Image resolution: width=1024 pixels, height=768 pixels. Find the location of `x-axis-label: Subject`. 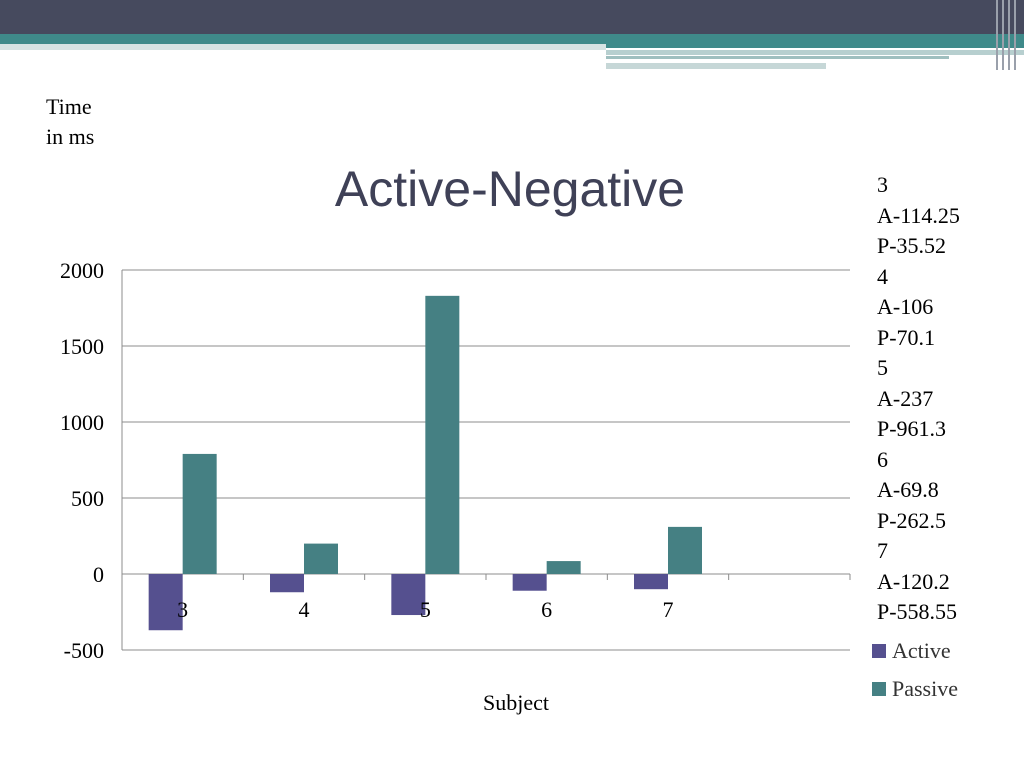

x-axis-label: Subject is located at coordinates (516, 702).